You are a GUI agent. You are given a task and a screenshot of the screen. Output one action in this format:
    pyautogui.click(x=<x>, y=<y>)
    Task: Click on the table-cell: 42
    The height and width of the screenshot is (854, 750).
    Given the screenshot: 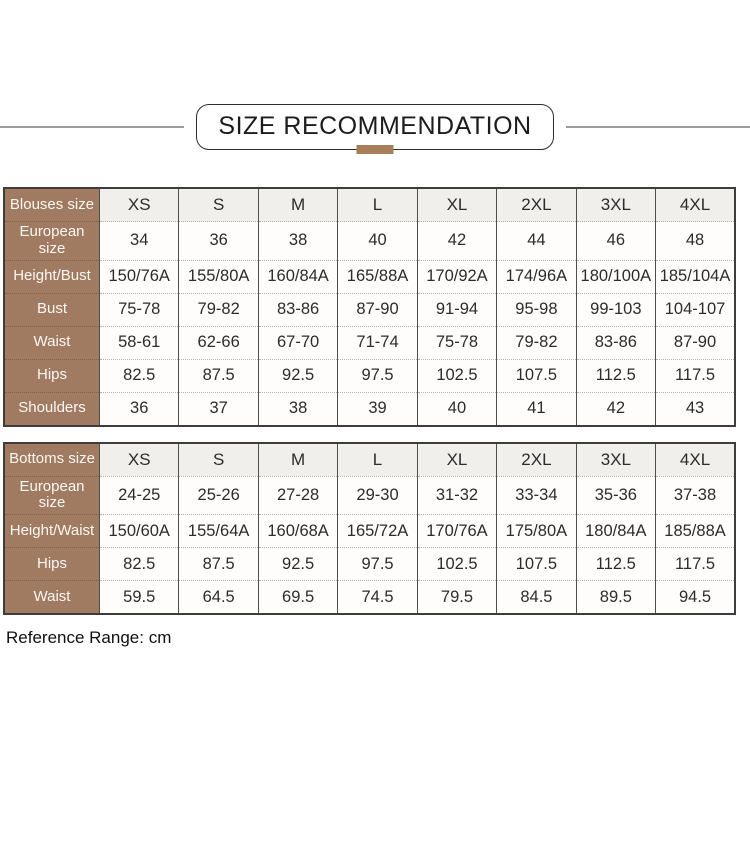 What is the action you would take?
    pyautogui.click(x=615, y=408)
    